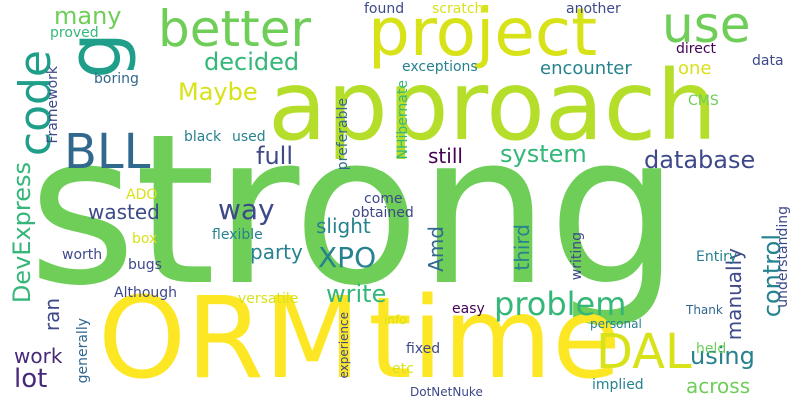 This screenshot has width=800, height=400. I want to click on word-understanding: understanding, so click(783, 257).